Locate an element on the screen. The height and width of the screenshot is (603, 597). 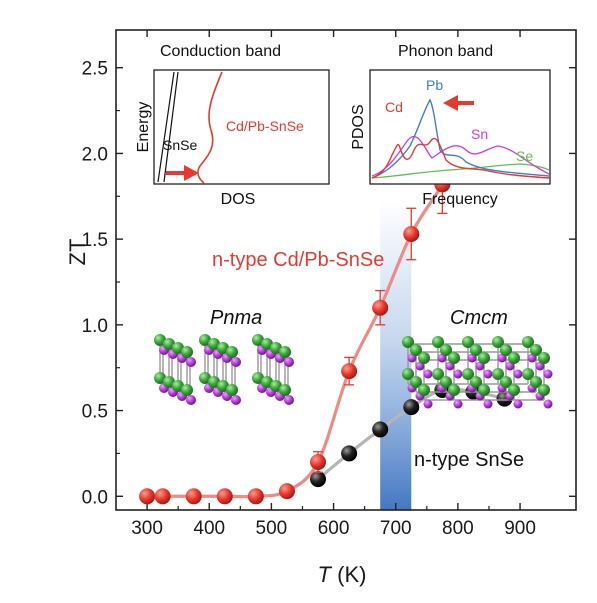
inset2-title: Phonon band is located at coordinates (445, 51).